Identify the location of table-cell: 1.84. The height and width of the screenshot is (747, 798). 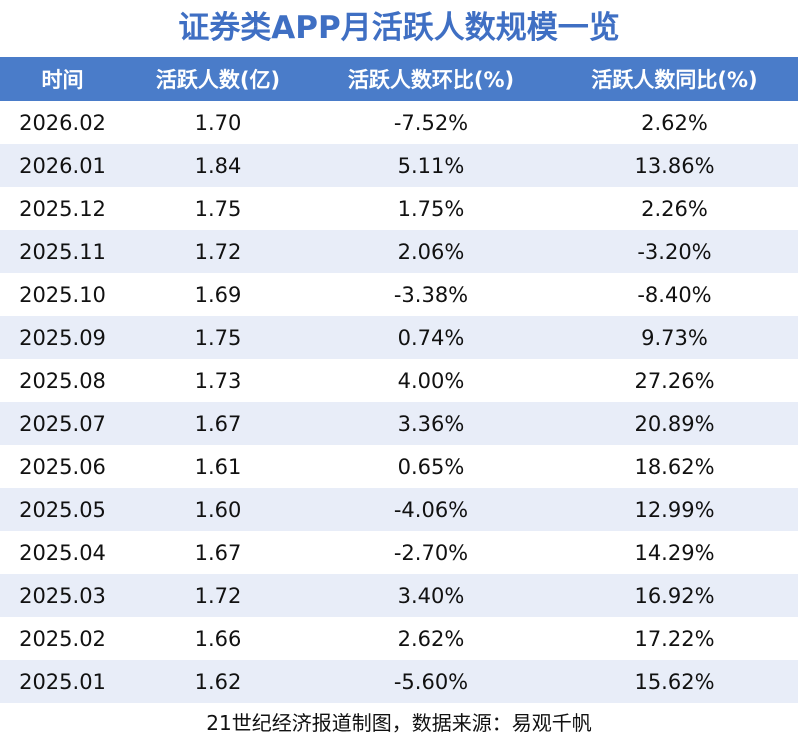
(218, 165).